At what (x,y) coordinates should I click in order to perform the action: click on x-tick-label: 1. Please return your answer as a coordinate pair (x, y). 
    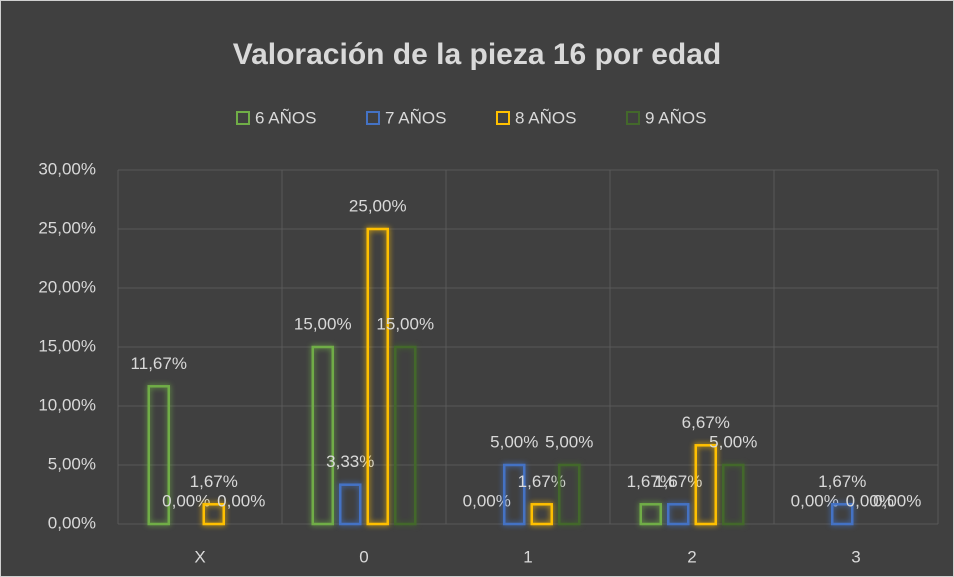
    Looking at the image, I should click on (527, 556).